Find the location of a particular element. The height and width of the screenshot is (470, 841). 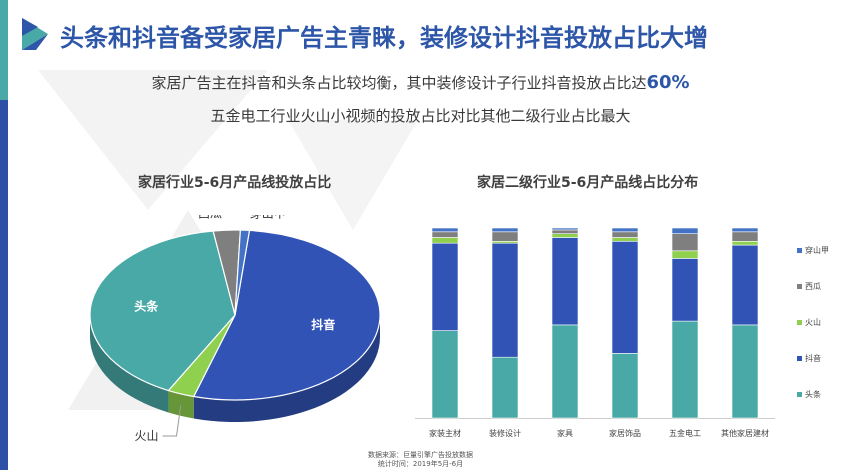

x-tick-label: 其他家居建材 is located at coordinates (745, 433).